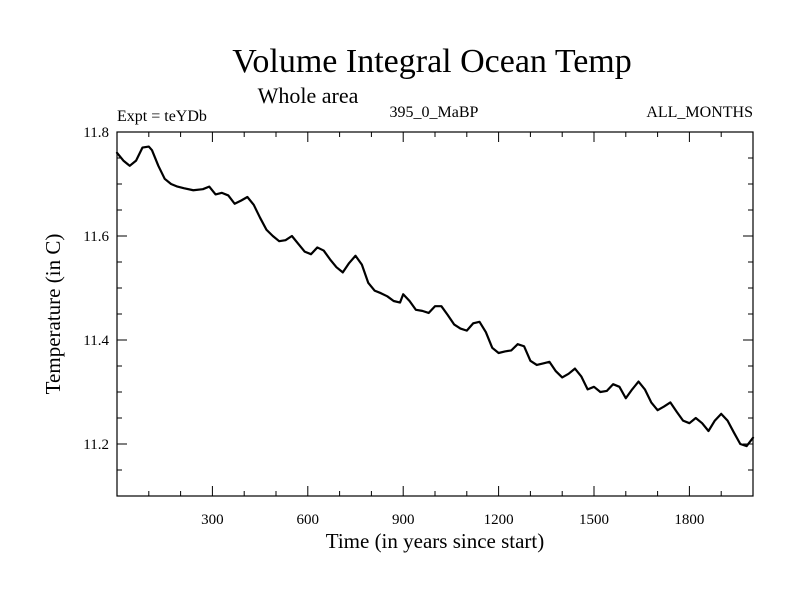 This screenshot has width=800, height=600. Describe the element at coordinates (435, 541) in the screenshot. I see `x-axis-label: Time (in years since start)` at that location.